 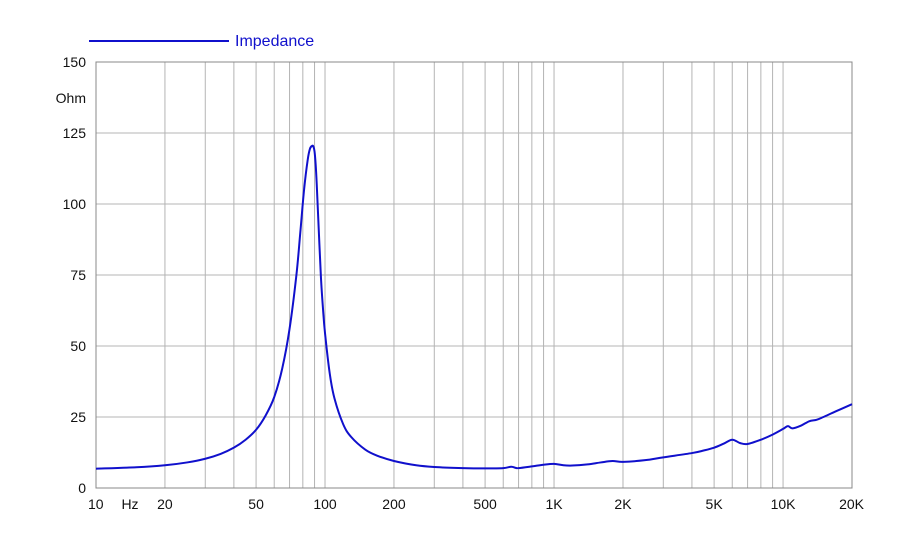 I want to click on x-tick-labels: 10 20 50 100 200 500 1K 2K 5K 10K 20K, so click(x=476, y=504).